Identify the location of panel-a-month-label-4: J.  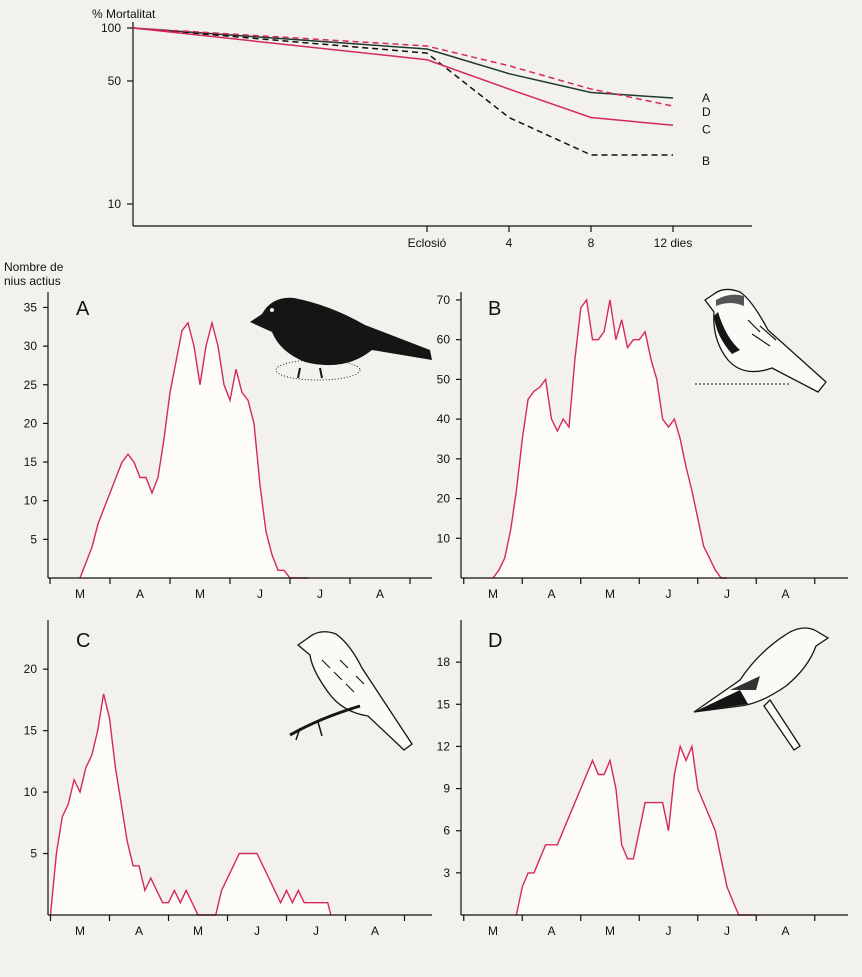
(320, 594).